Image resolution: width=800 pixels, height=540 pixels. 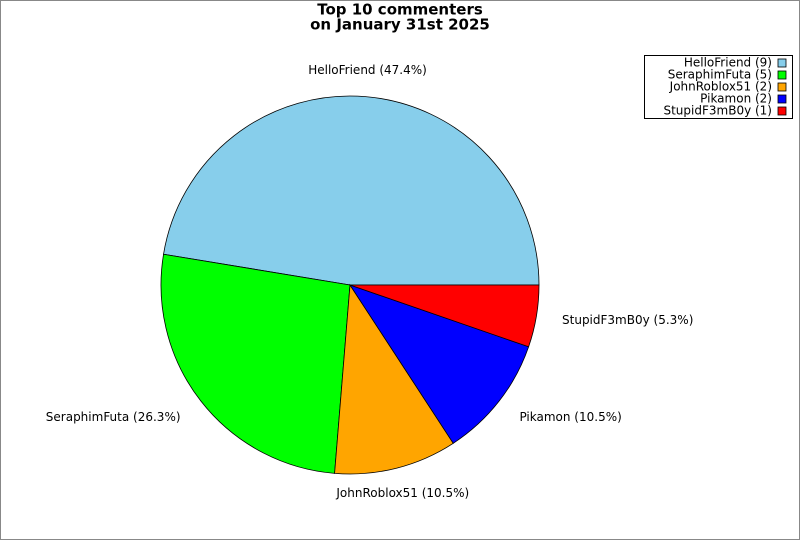 What do you see at coordinates (113, 417) in the screenshot?
I see `slice-label: SeraphimFuta (26.3%)` at bounding box center [113, 417].